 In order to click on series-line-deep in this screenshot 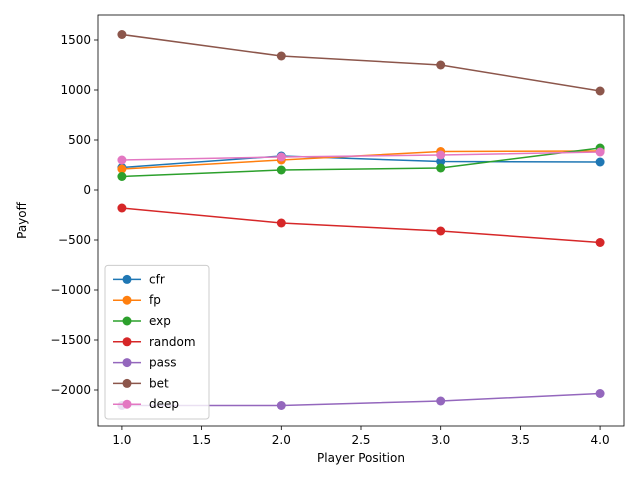, I will do `click(361, 156)`.